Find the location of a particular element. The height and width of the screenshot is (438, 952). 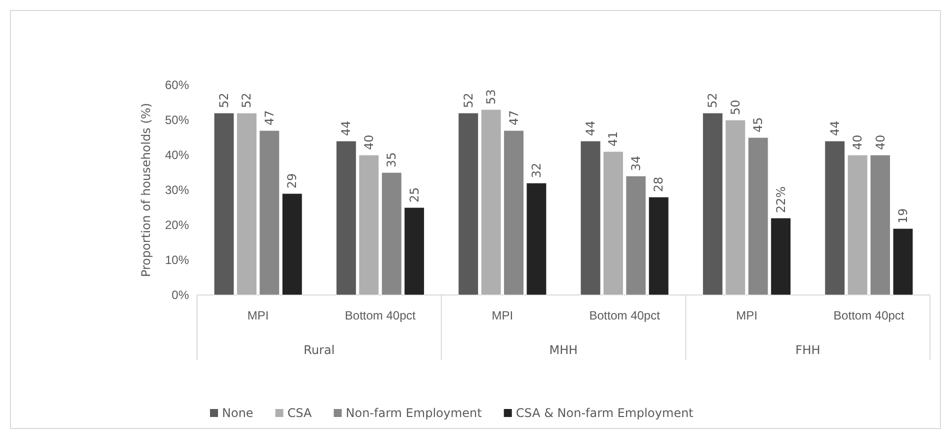

y-tick-label: 0% is located at coordinates (181, 295).